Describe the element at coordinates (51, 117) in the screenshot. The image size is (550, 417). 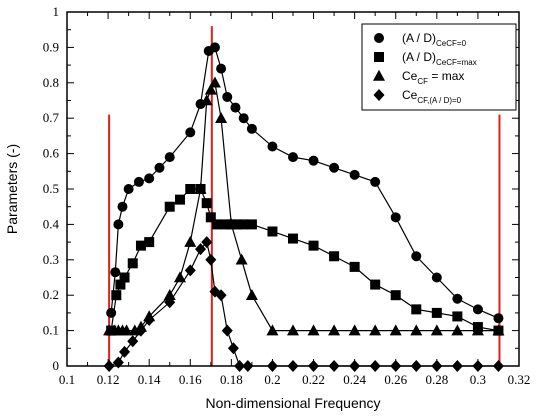
I see `y-tick-label: 0.7` at that location.